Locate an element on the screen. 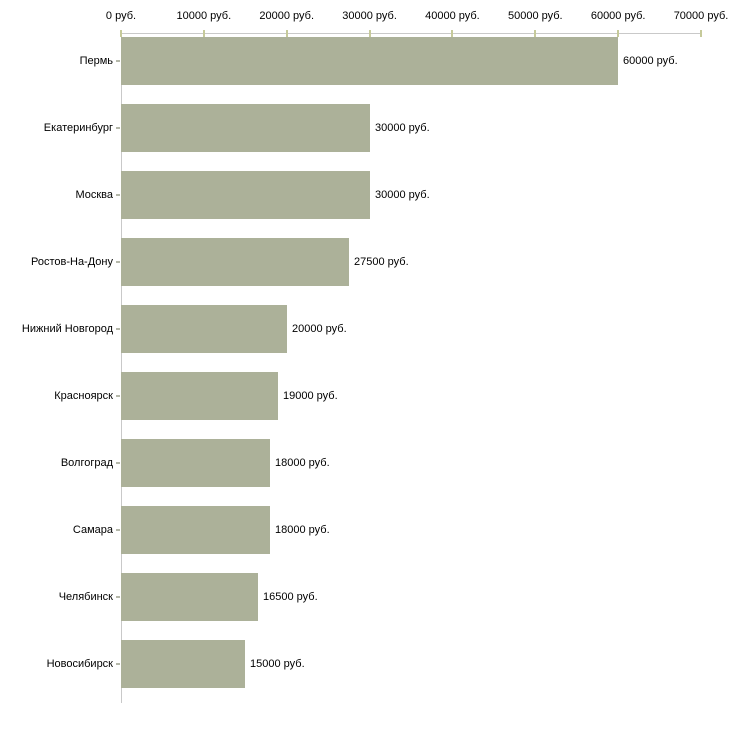 The width and height of the screenshot is (730, 730). value-label: 16500 руб. is located at coordinates (290, 597).